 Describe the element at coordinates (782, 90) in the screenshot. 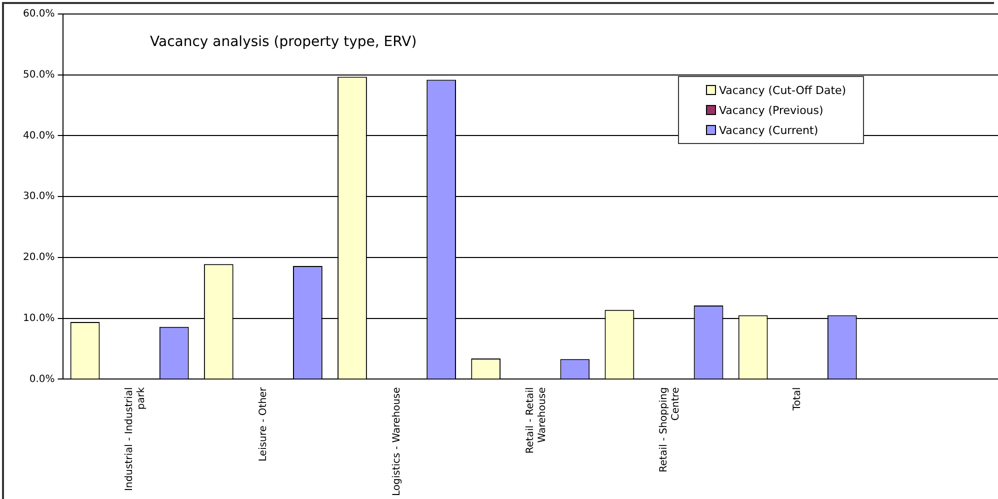

I see `legend-label: Vacancy (Cut-Off Date)` at that location.